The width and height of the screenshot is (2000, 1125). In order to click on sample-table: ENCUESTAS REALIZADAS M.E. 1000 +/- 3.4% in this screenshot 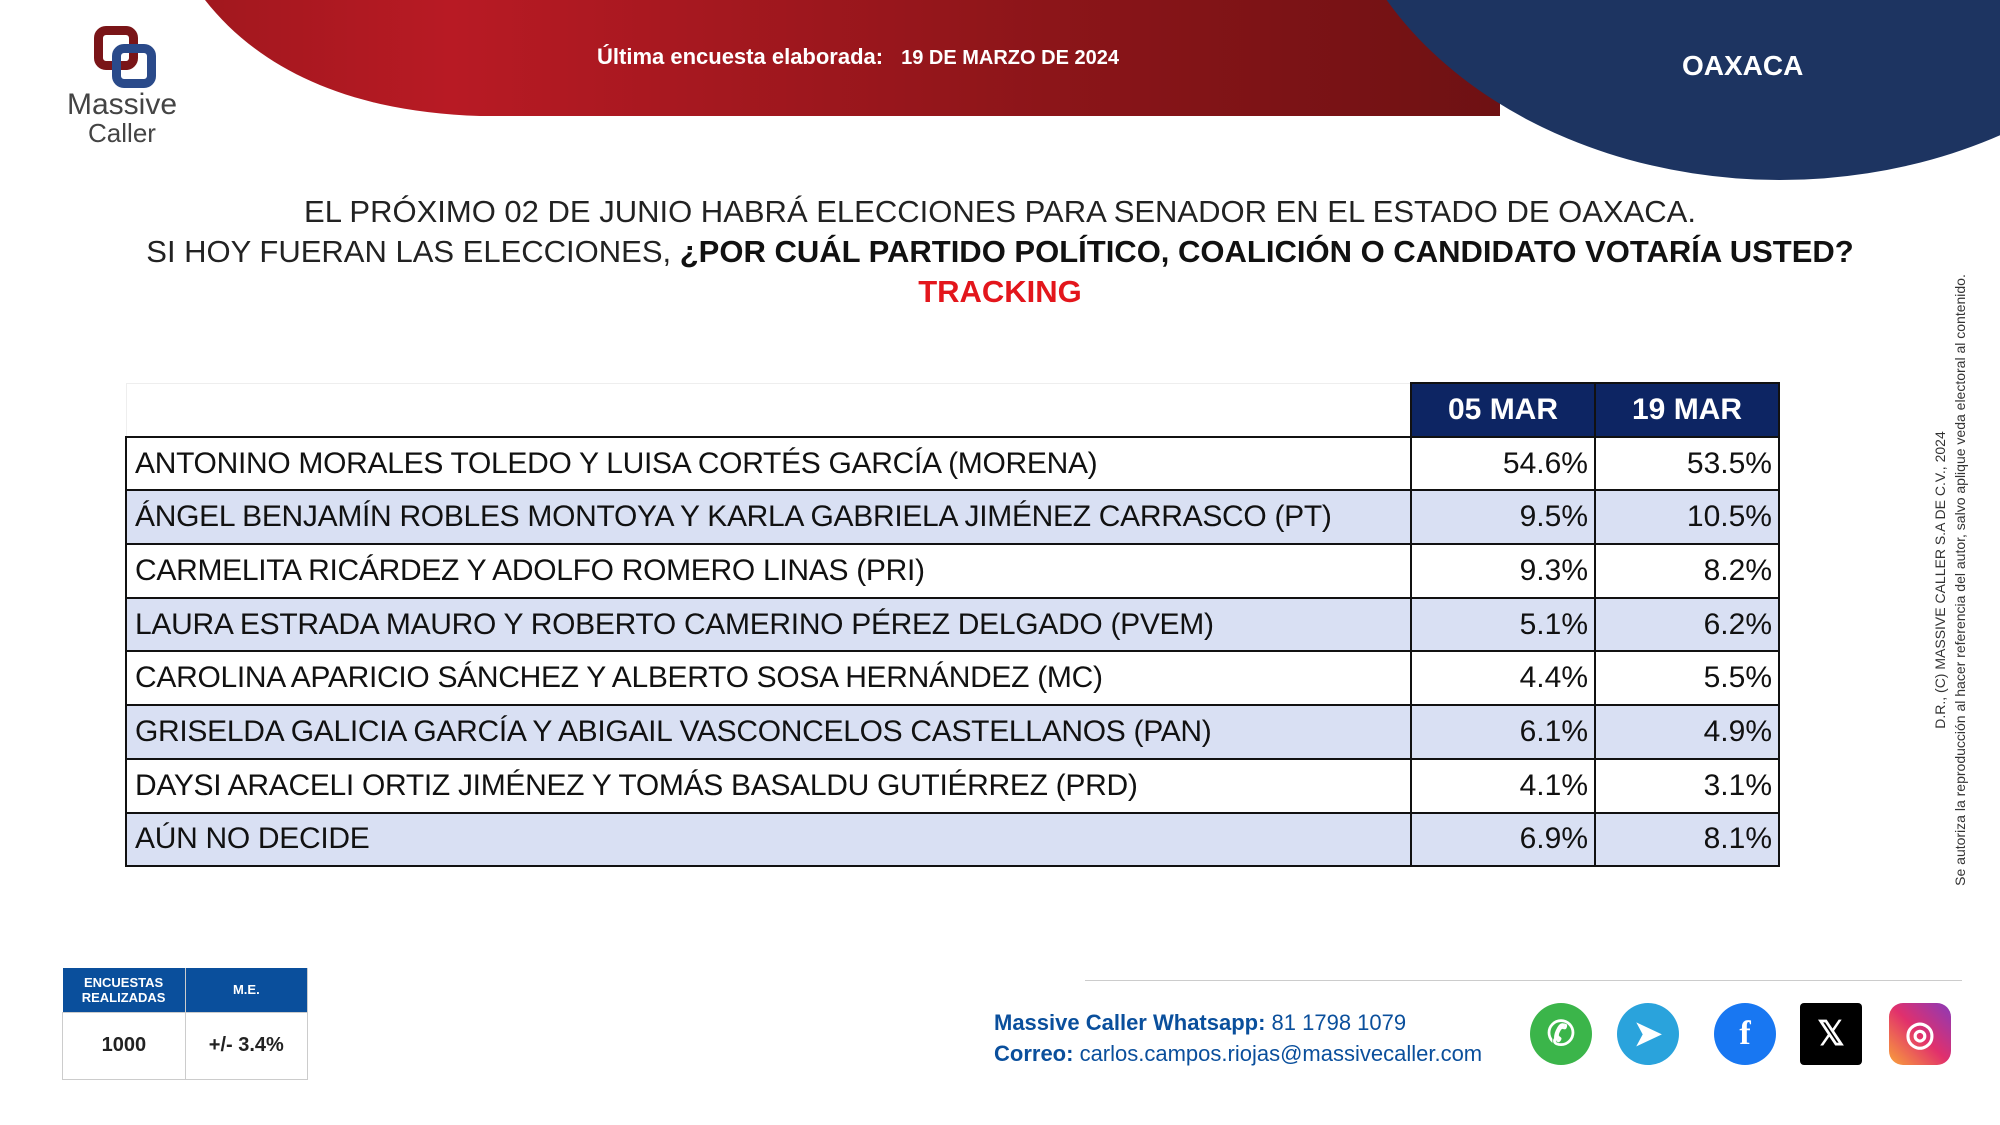, I will do `click(185, 1024)`.